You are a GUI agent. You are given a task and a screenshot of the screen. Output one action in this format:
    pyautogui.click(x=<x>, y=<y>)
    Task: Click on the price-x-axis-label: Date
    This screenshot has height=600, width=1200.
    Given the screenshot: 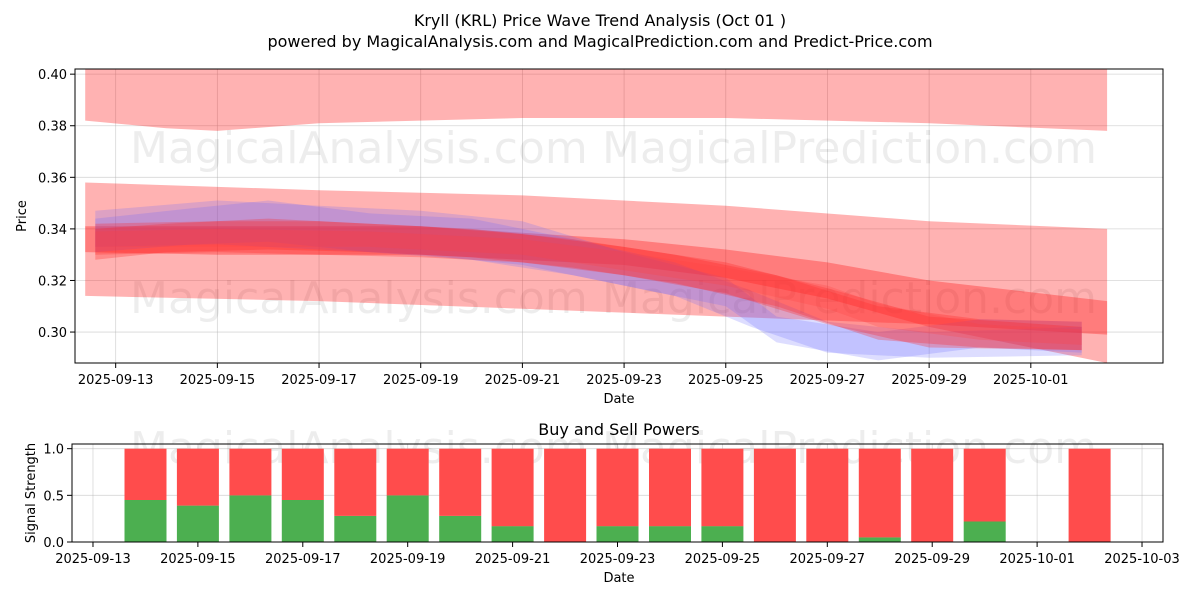 What is the action you would take?
    pyautogui.click(x=618, y=399)
    